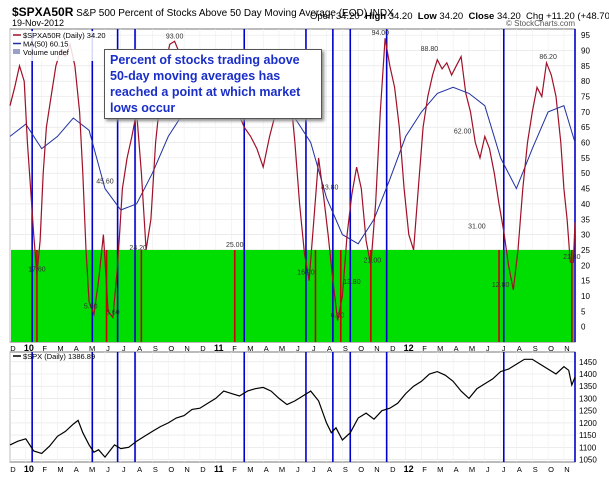 This screenshot has height=479, width=609. Describe the element at coordinates (289, 348) in the screenshot. I see `upper-x-axis: D 10 F M A M J J A S O N D 11 F M A M J J A S O N D 12 F M A M J J A S O N` at that location.